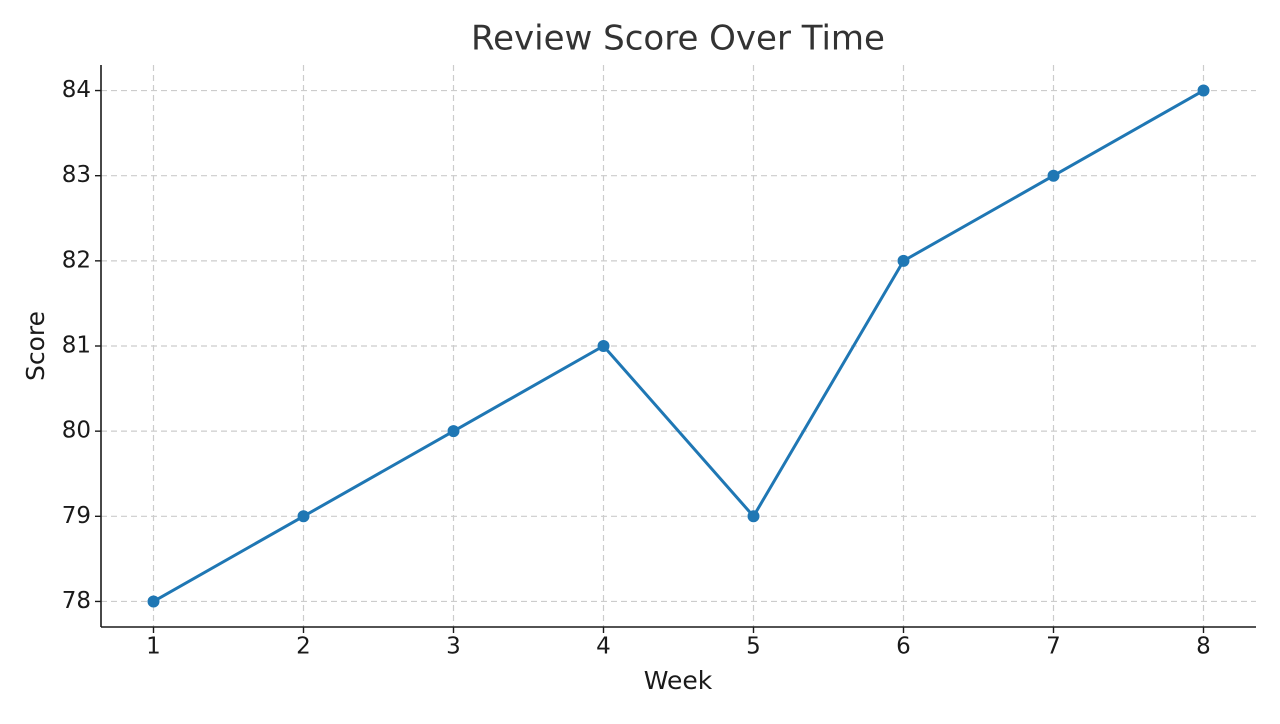 The width and height of the screenshot is (1280, 724). I want to click on x-tick-label: 4, so click(603, 647).